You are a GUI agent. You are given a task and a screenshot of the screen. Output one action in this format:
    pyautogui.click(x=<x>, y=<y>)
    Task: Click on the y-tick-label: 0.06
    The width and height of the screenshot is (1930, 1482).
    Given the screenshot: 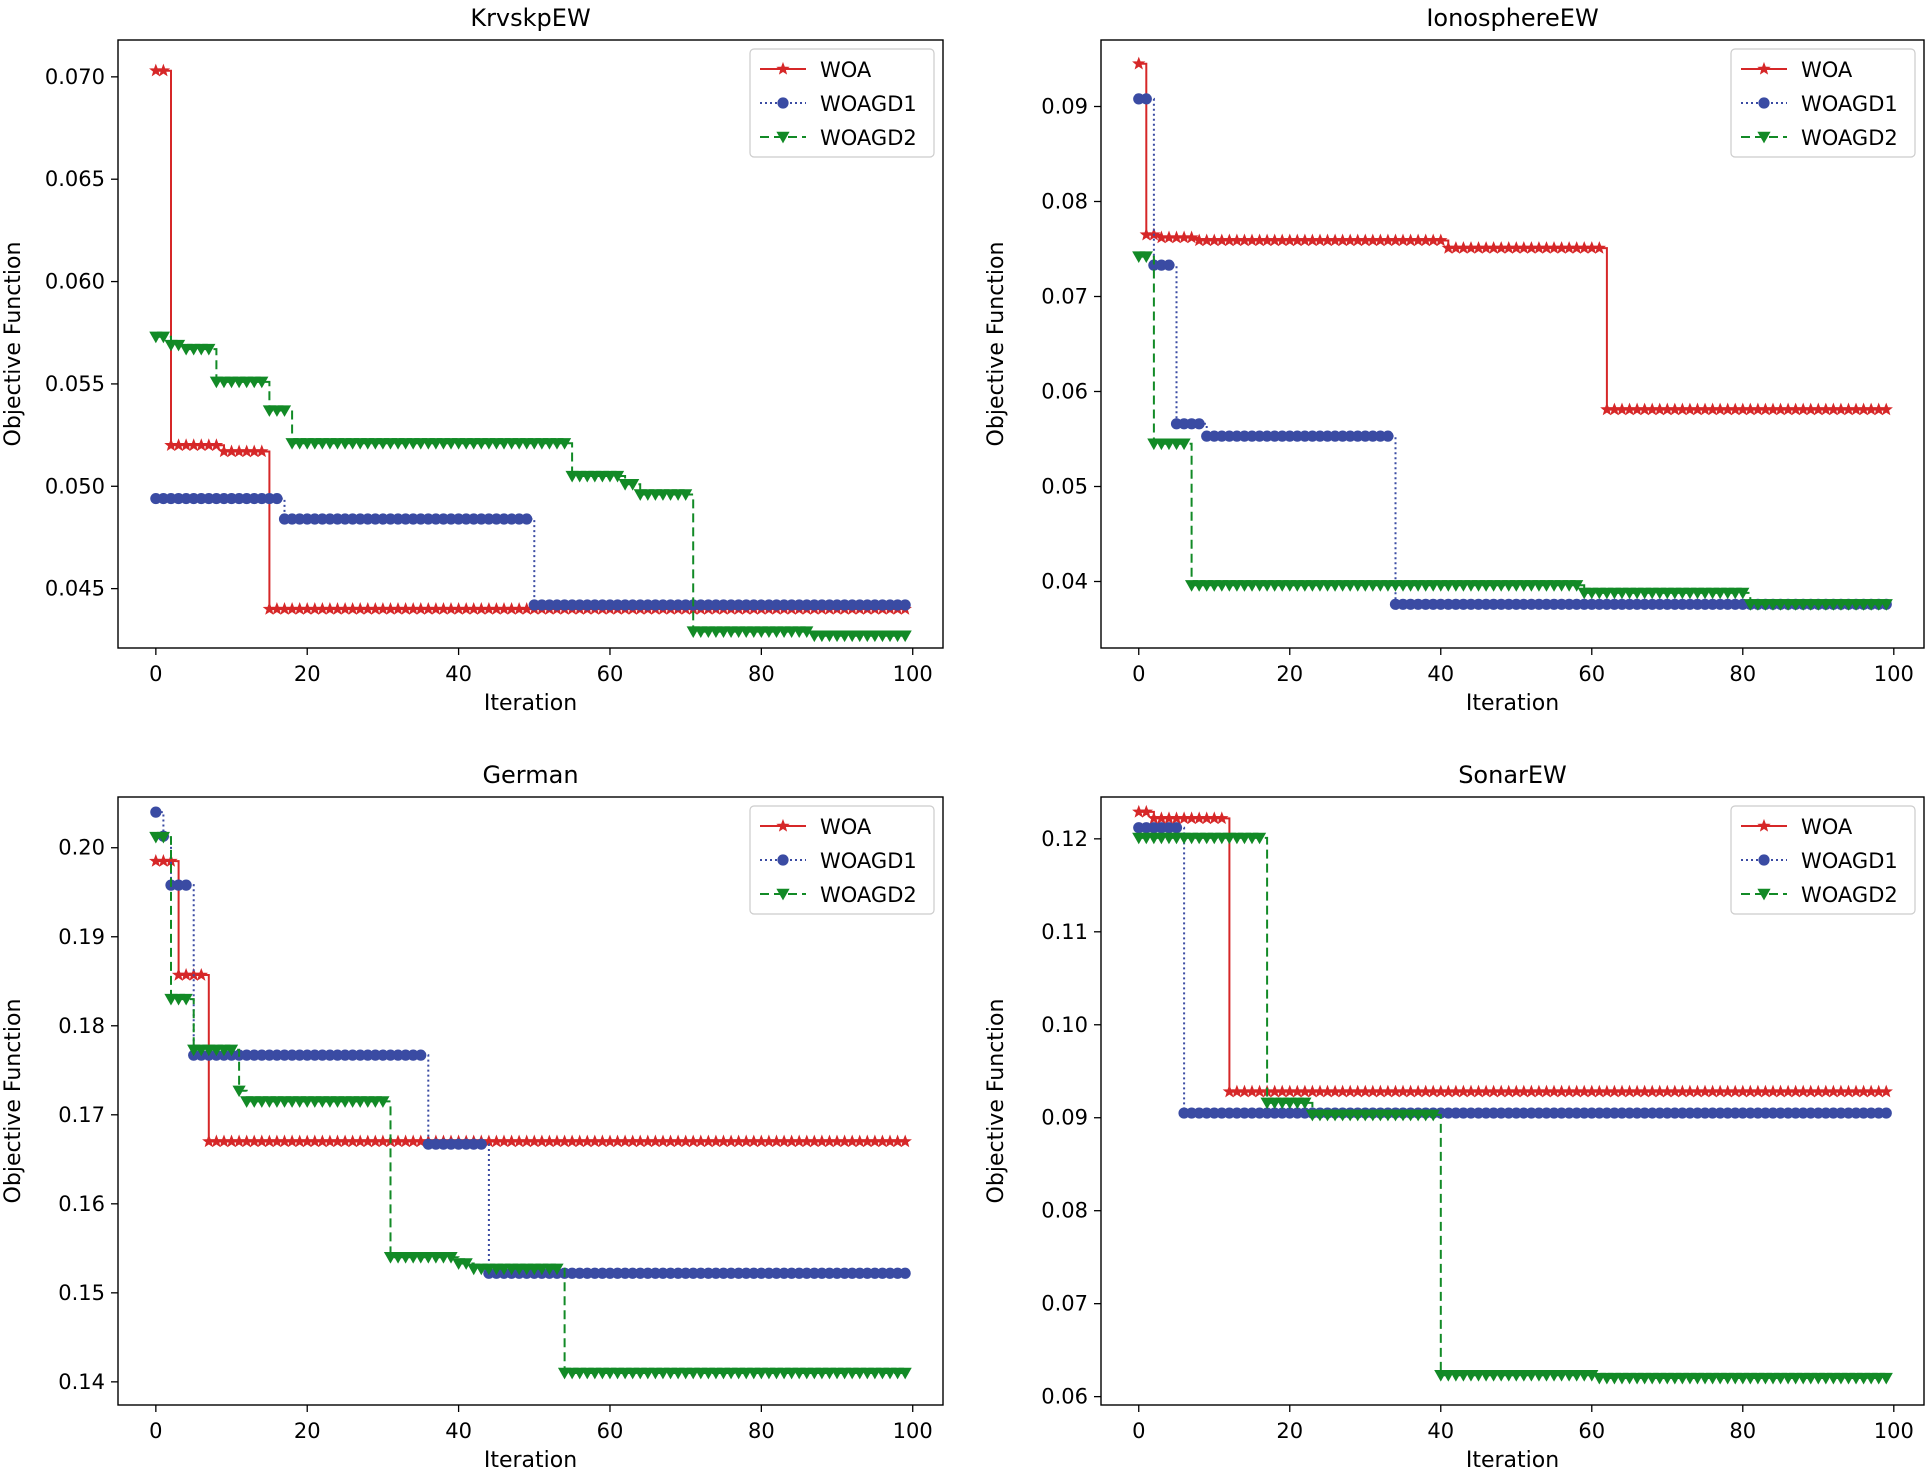 What is the action you would take?
    pyautogui.click(x=1064, y=392)
    